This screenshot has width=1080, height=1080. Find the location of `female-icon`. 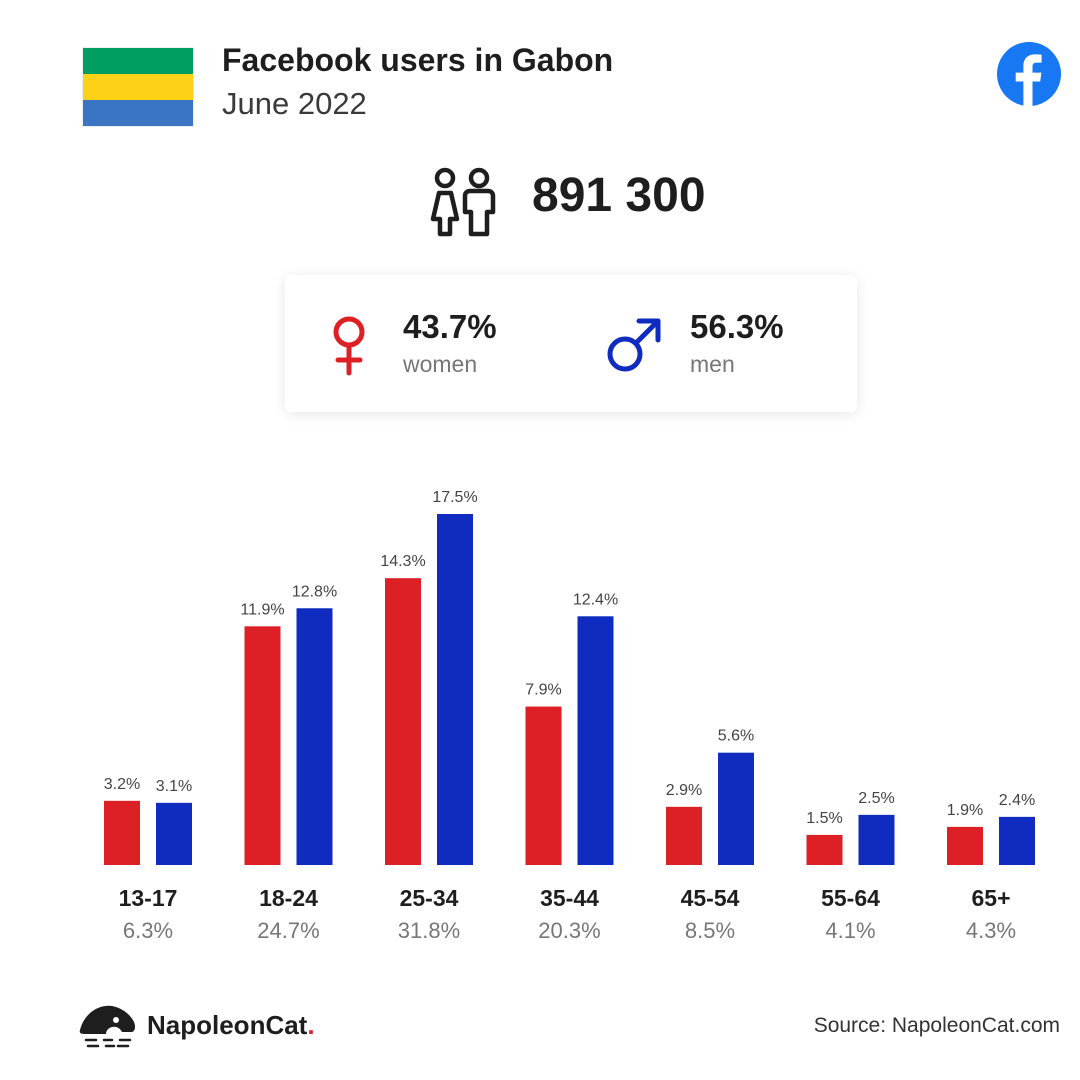

female-icon is located at coordinates (349, 346).